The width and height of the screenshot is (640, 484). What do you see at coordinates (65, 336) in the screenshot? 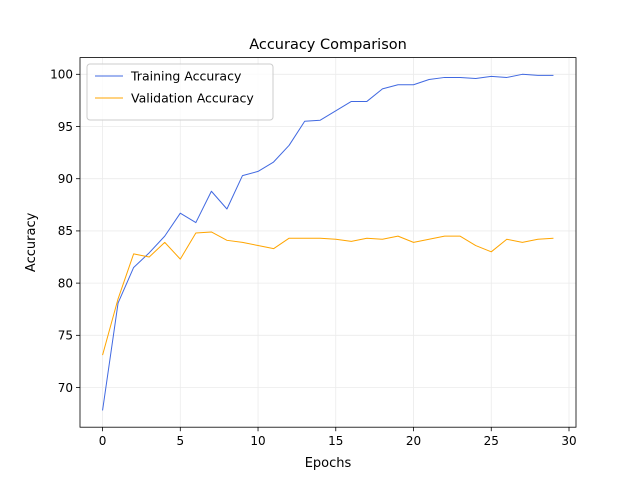
I see `y-tick-label: 75` at bounding box center [65, 336].